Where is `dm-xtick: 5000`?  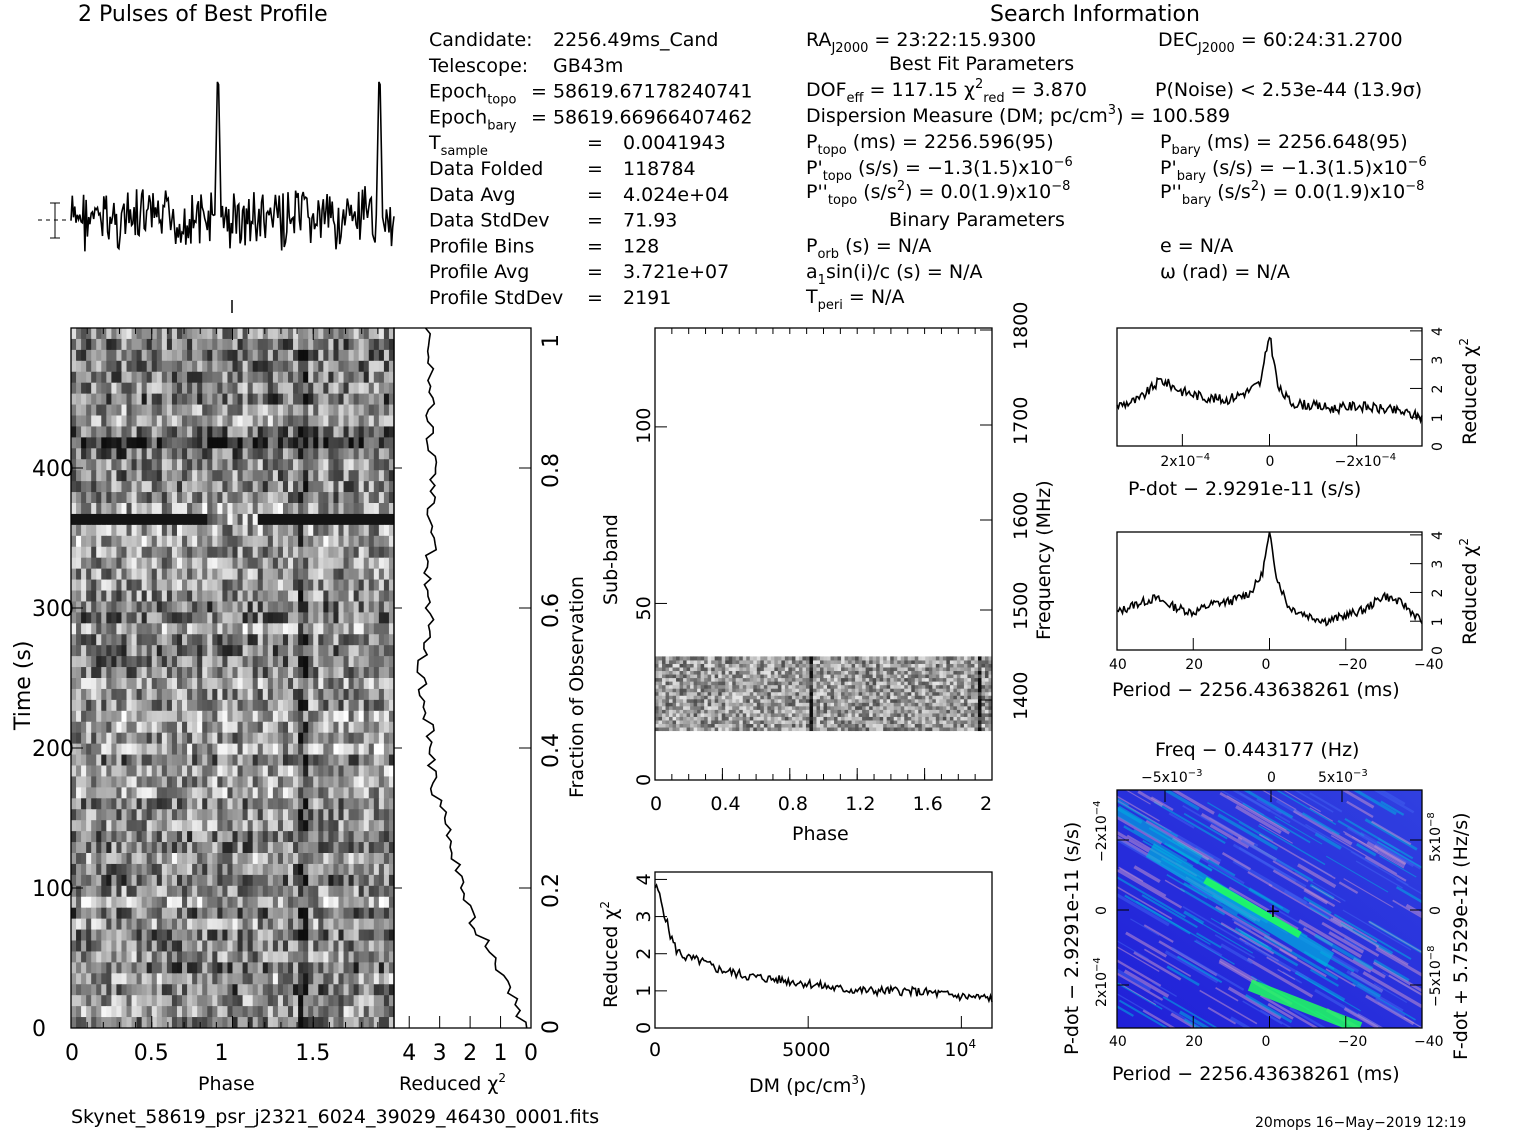
dm-xtick: 5000 is located at coordinates (806, 1050).